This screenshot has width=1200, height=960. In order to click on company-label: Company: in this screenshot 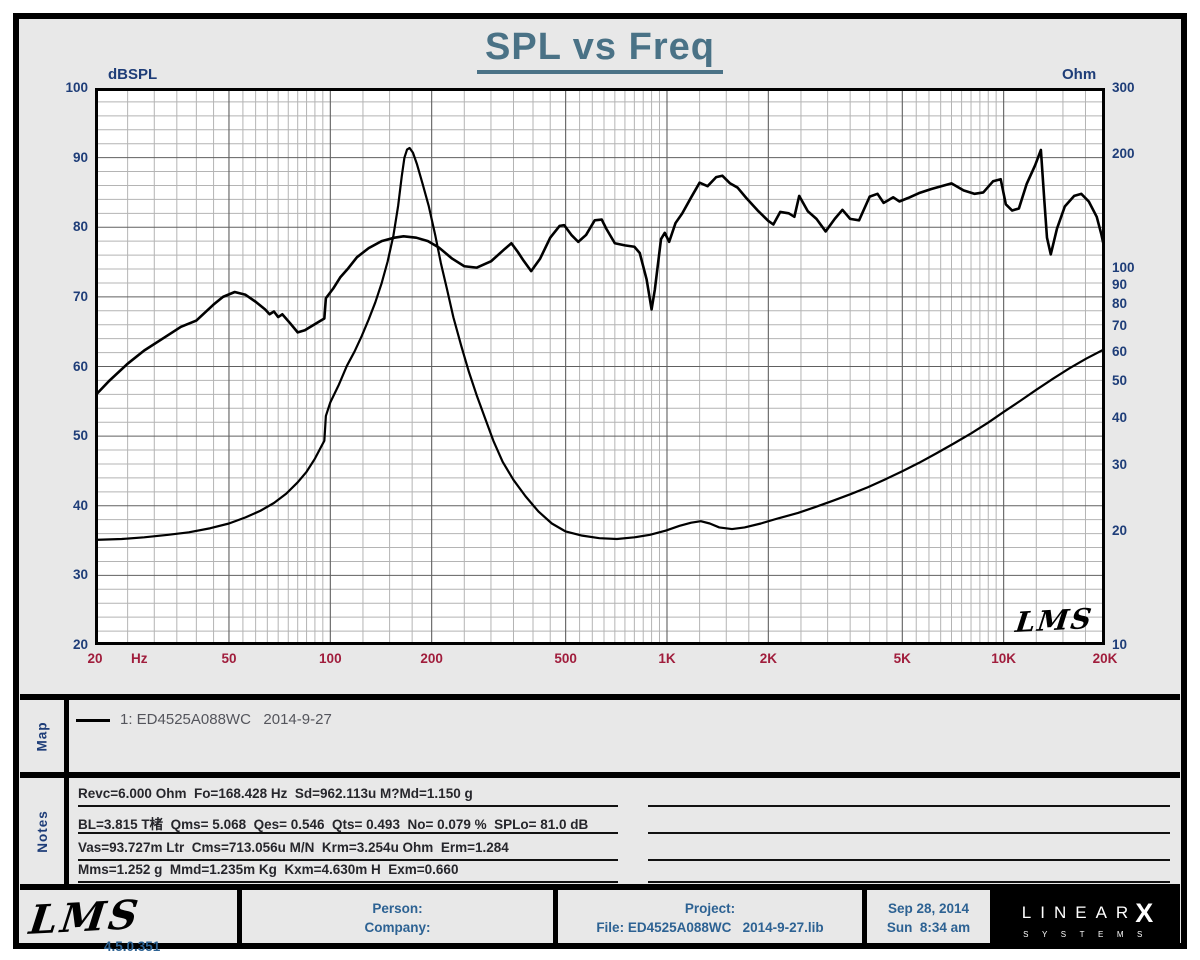, I will do `click(397, 927)`.